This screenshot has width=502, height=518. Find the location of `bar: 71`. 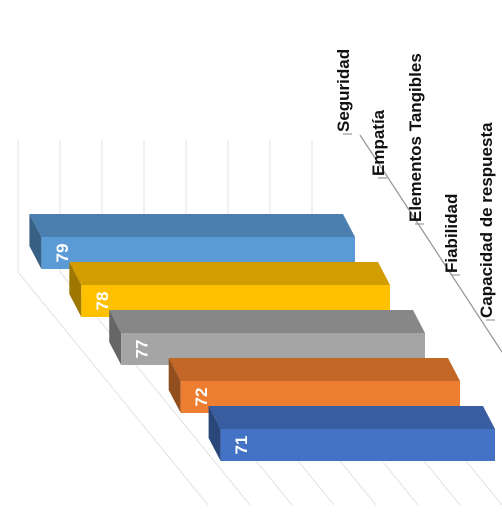

bar: 71 is located at coordinates (351, 433).